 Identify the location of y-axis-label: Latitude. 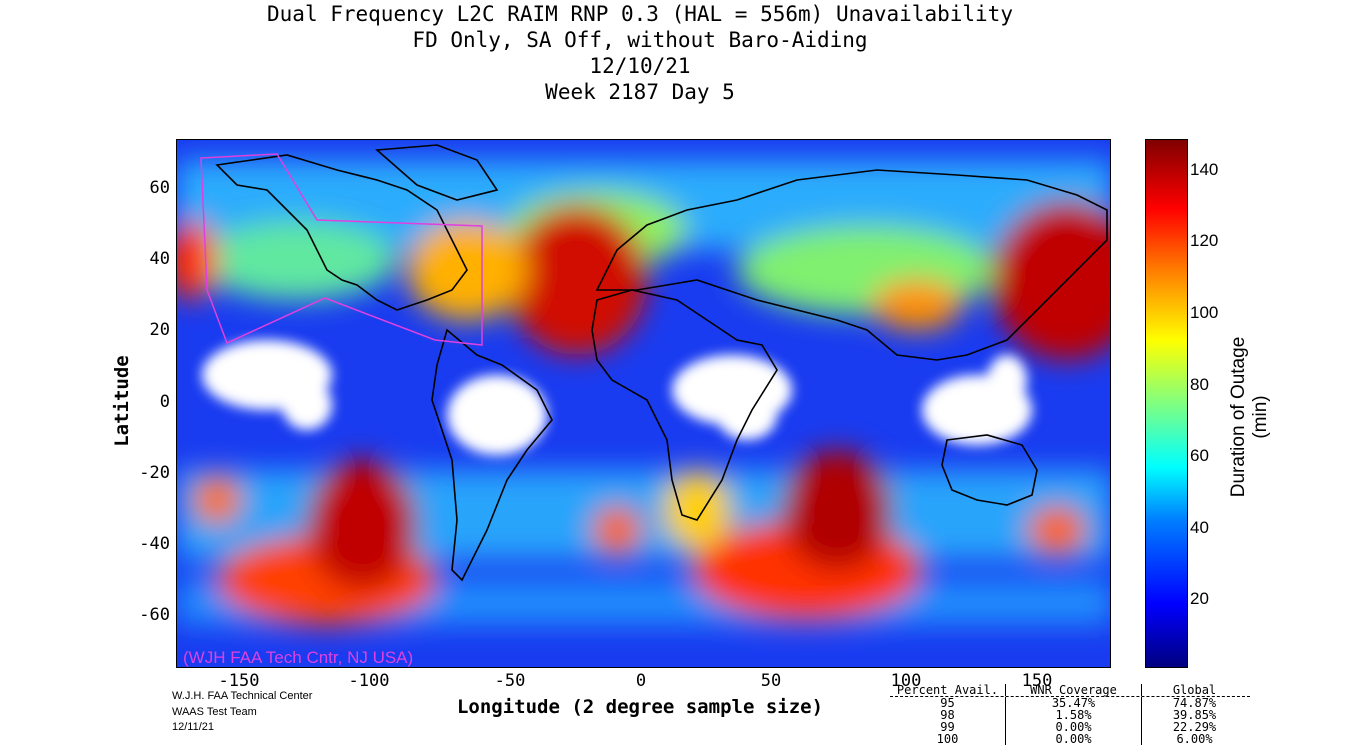
(122, 401).